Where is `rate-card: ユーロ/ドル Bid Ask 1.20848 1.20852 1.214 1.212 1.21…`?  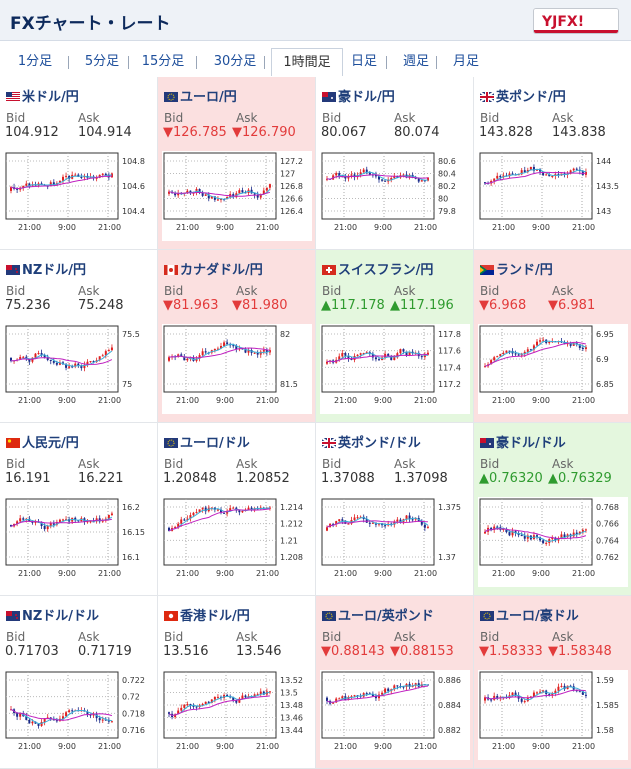 rate-card: ユーロ/ドル Bid Ask 1.20848 1.20852 1.214 1.212 1.21… is located at coordinates (237, 509).